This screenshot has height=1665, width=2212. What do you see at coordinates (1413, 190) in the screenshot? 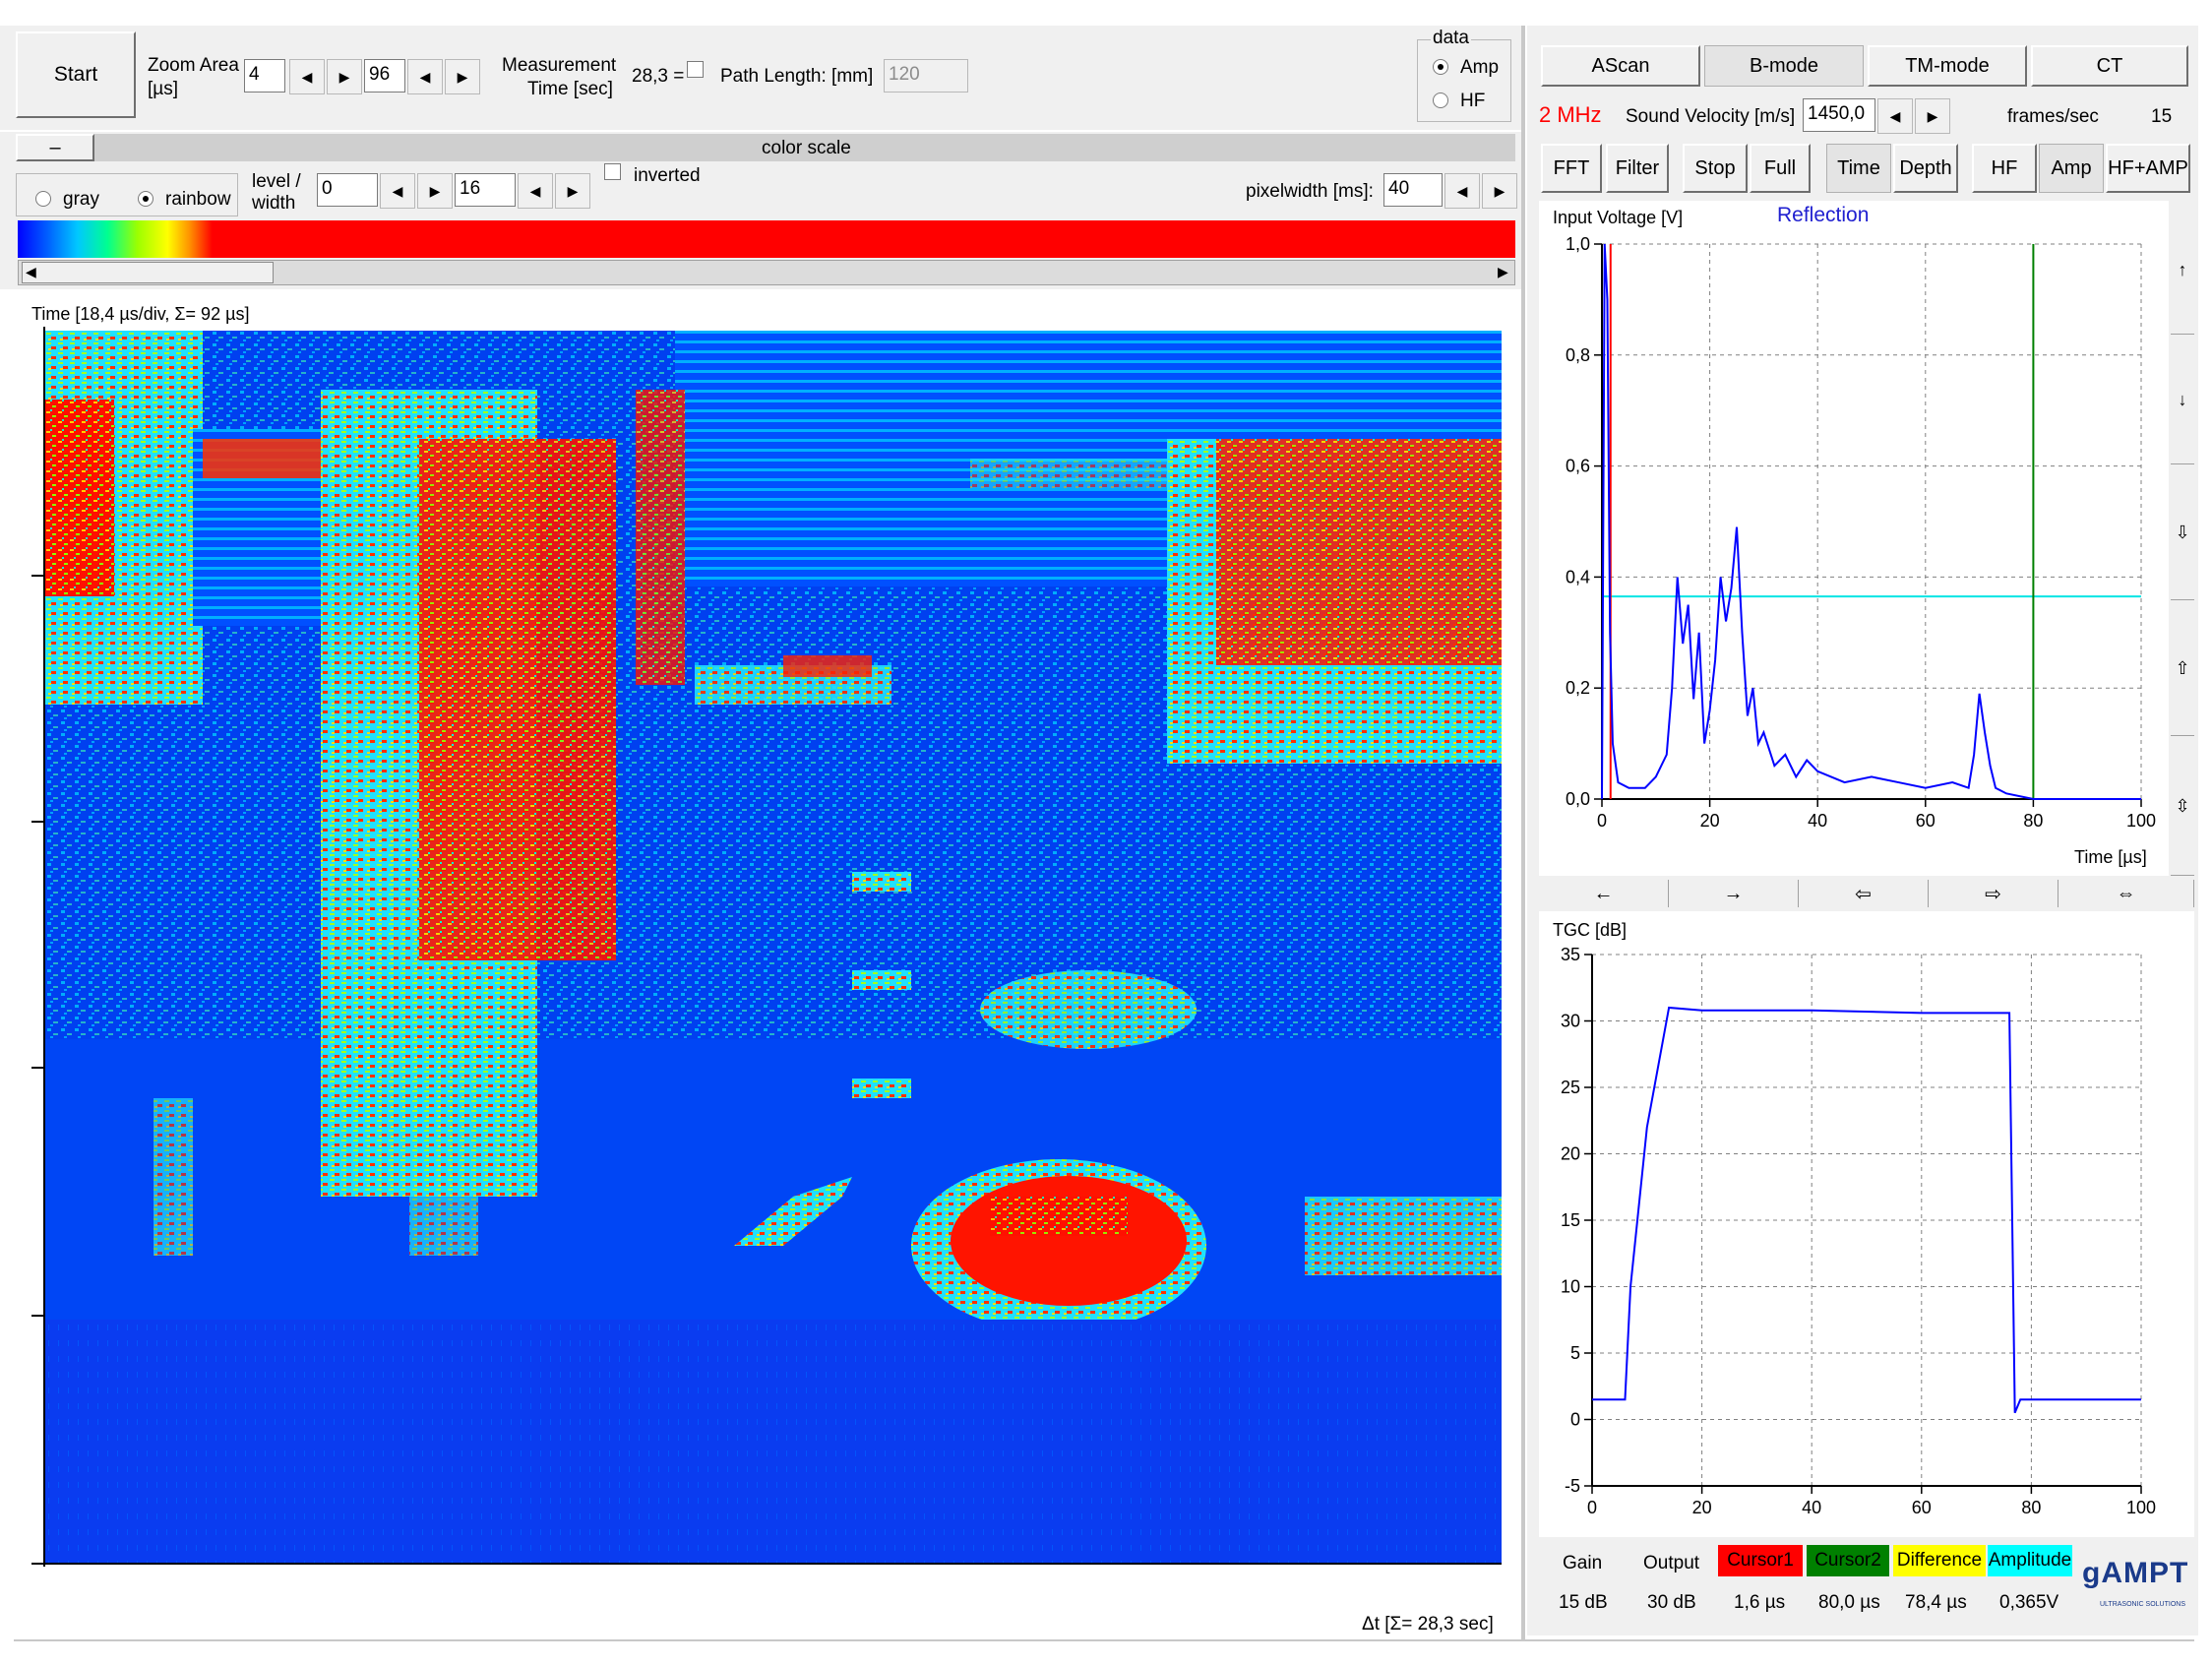
I see `pixelwidth-input: 40` at bounding box center [1413, 190].